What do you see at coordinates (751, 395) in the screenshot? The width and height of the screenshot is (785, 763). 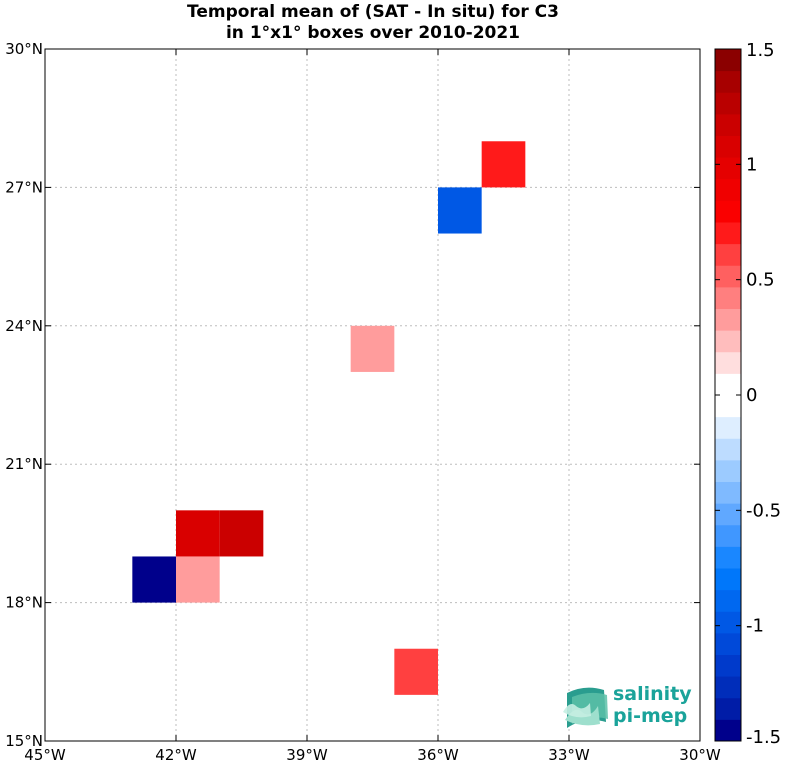 I see `colorbar-tick-label: 0` at bounding box center [751, 395].